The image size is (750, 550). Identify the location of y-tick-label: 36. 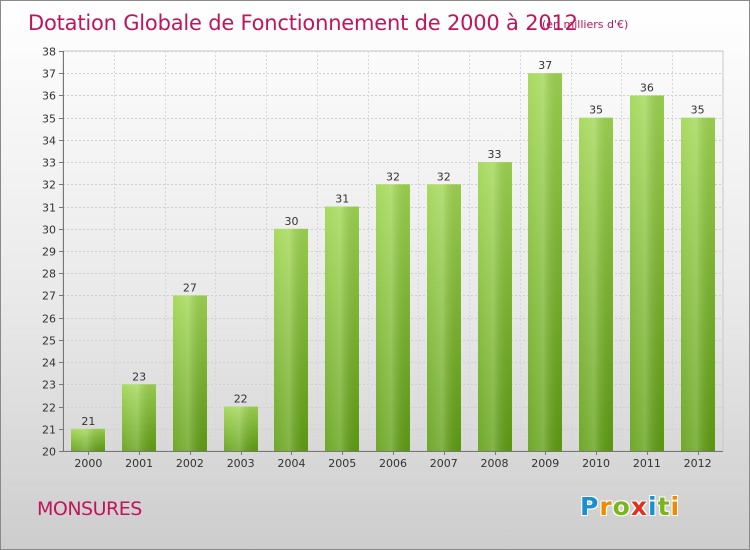
(49, 96).